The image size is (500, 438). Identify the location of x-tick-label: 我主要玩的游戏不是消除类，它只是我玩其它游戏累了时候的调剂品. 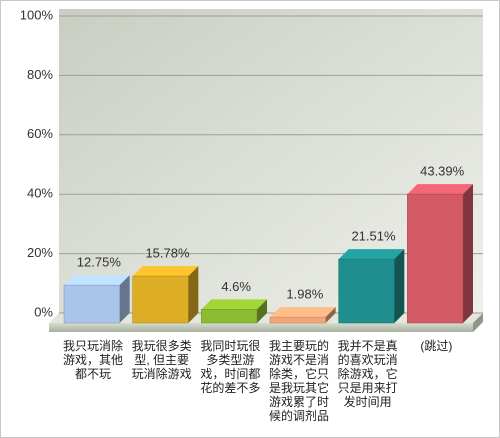
(298, 381).